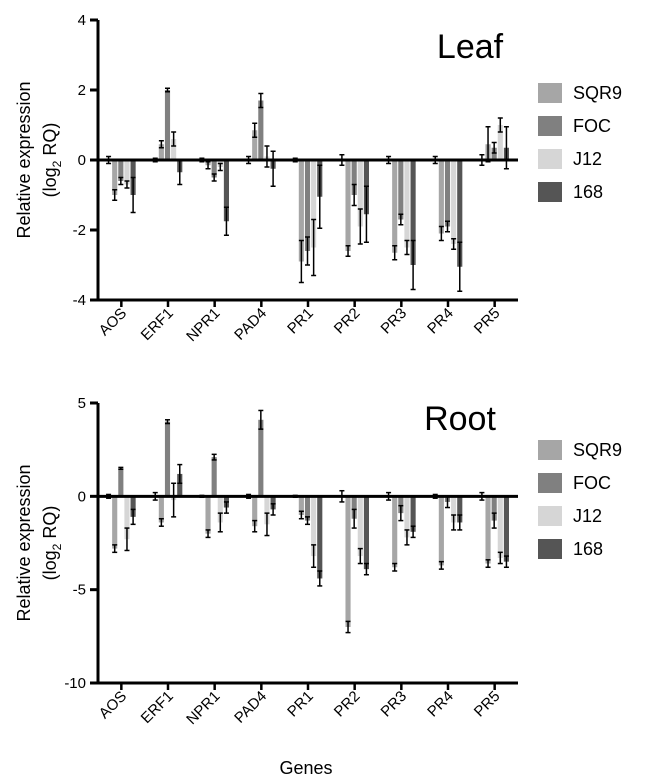 The height and width of the screenshot is (784, 656). I want to click on bar-j12-pad4, so click(267, 510).